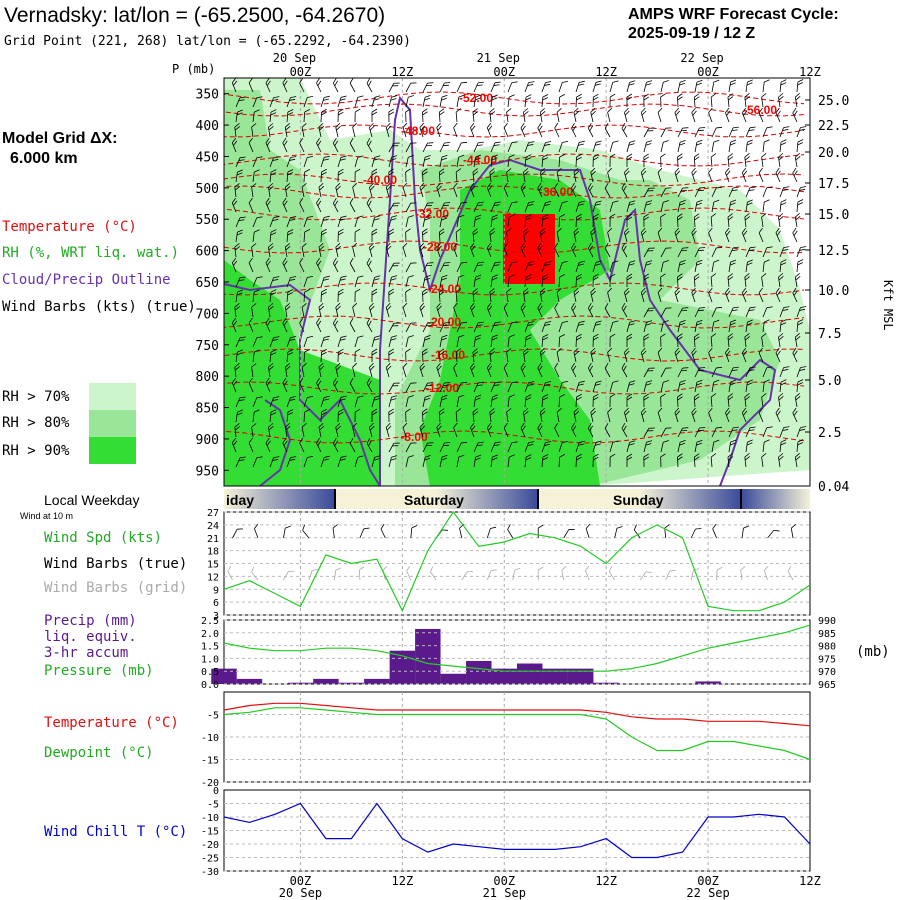  Describe the element at coordinates (833, 291) in the screenshot. I see `height-tick: 10.0` at that location.